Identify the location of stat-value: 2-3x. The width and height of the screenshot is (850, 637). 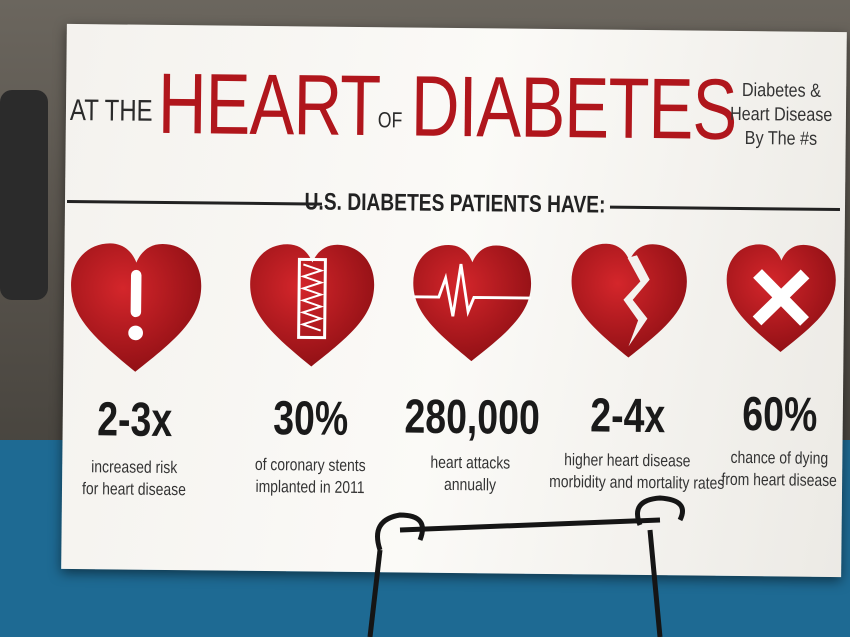
(134, 420).